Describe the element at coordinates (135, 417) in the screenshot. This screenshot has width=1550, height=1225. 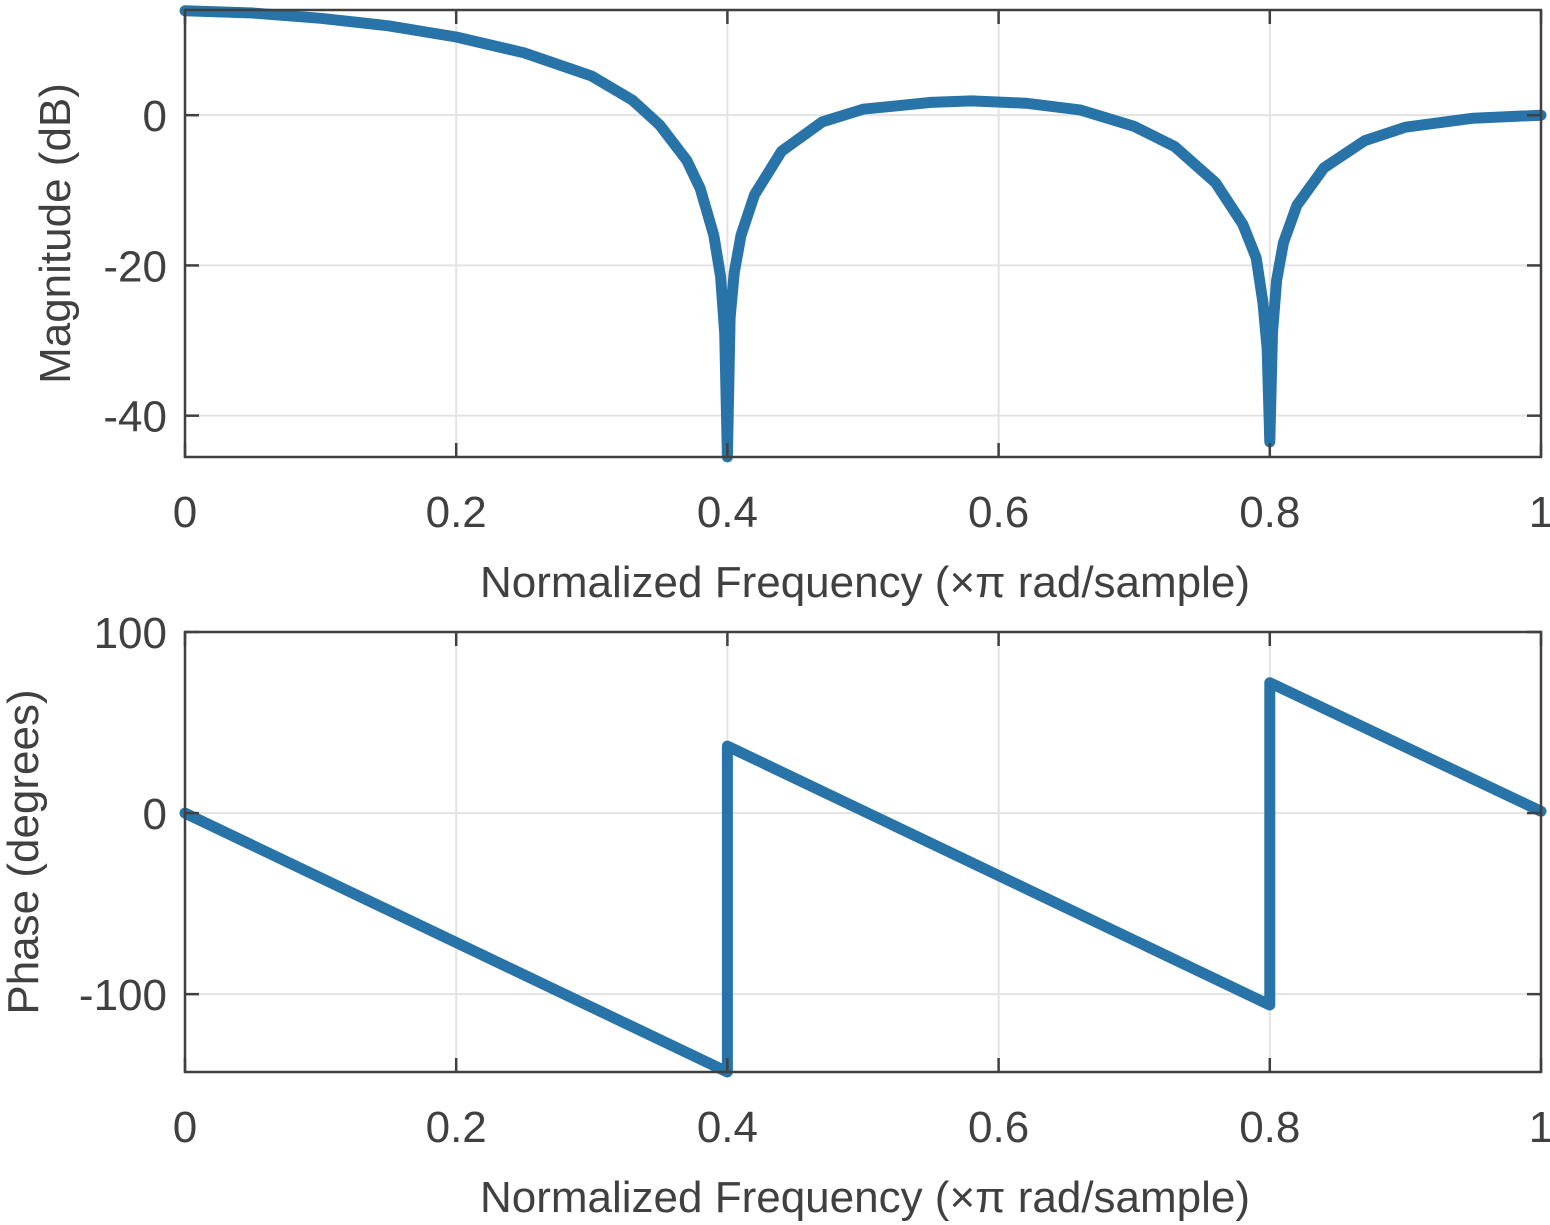
I see `y-tick-label: -40` at that location.